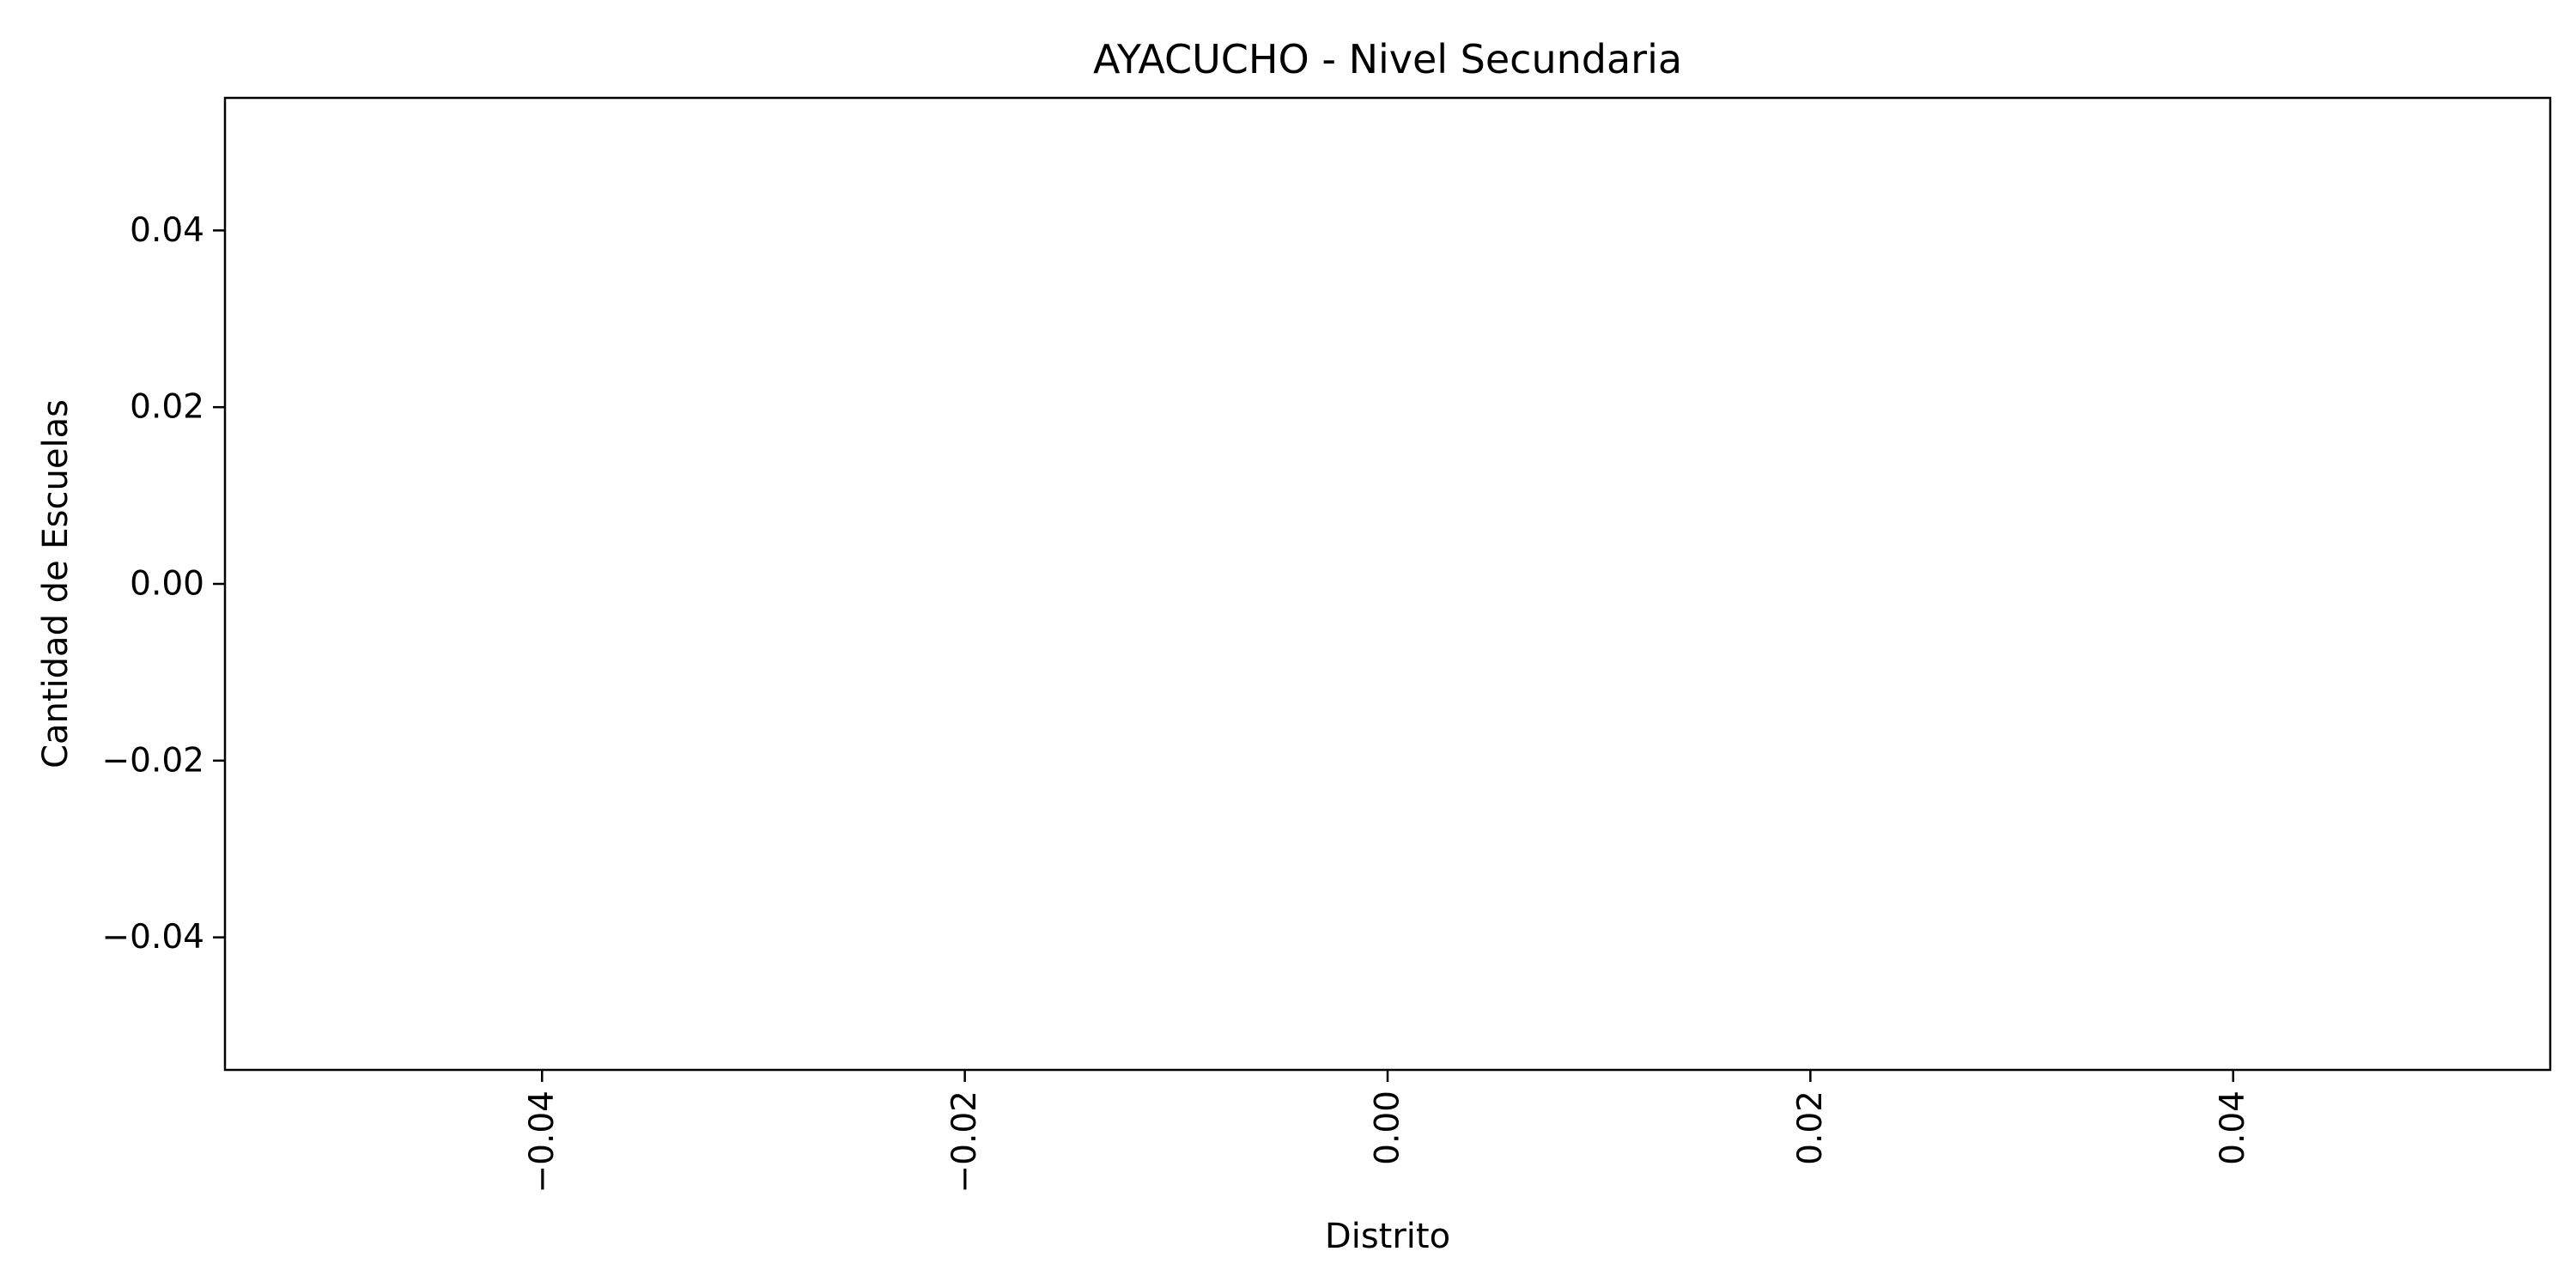 Image resolution: width=2576 pixels, height=1288 pixels. Describe the element at coordinates (965, 1142) in the screenshot. I see `x-tick-label: −0.02` at that location.